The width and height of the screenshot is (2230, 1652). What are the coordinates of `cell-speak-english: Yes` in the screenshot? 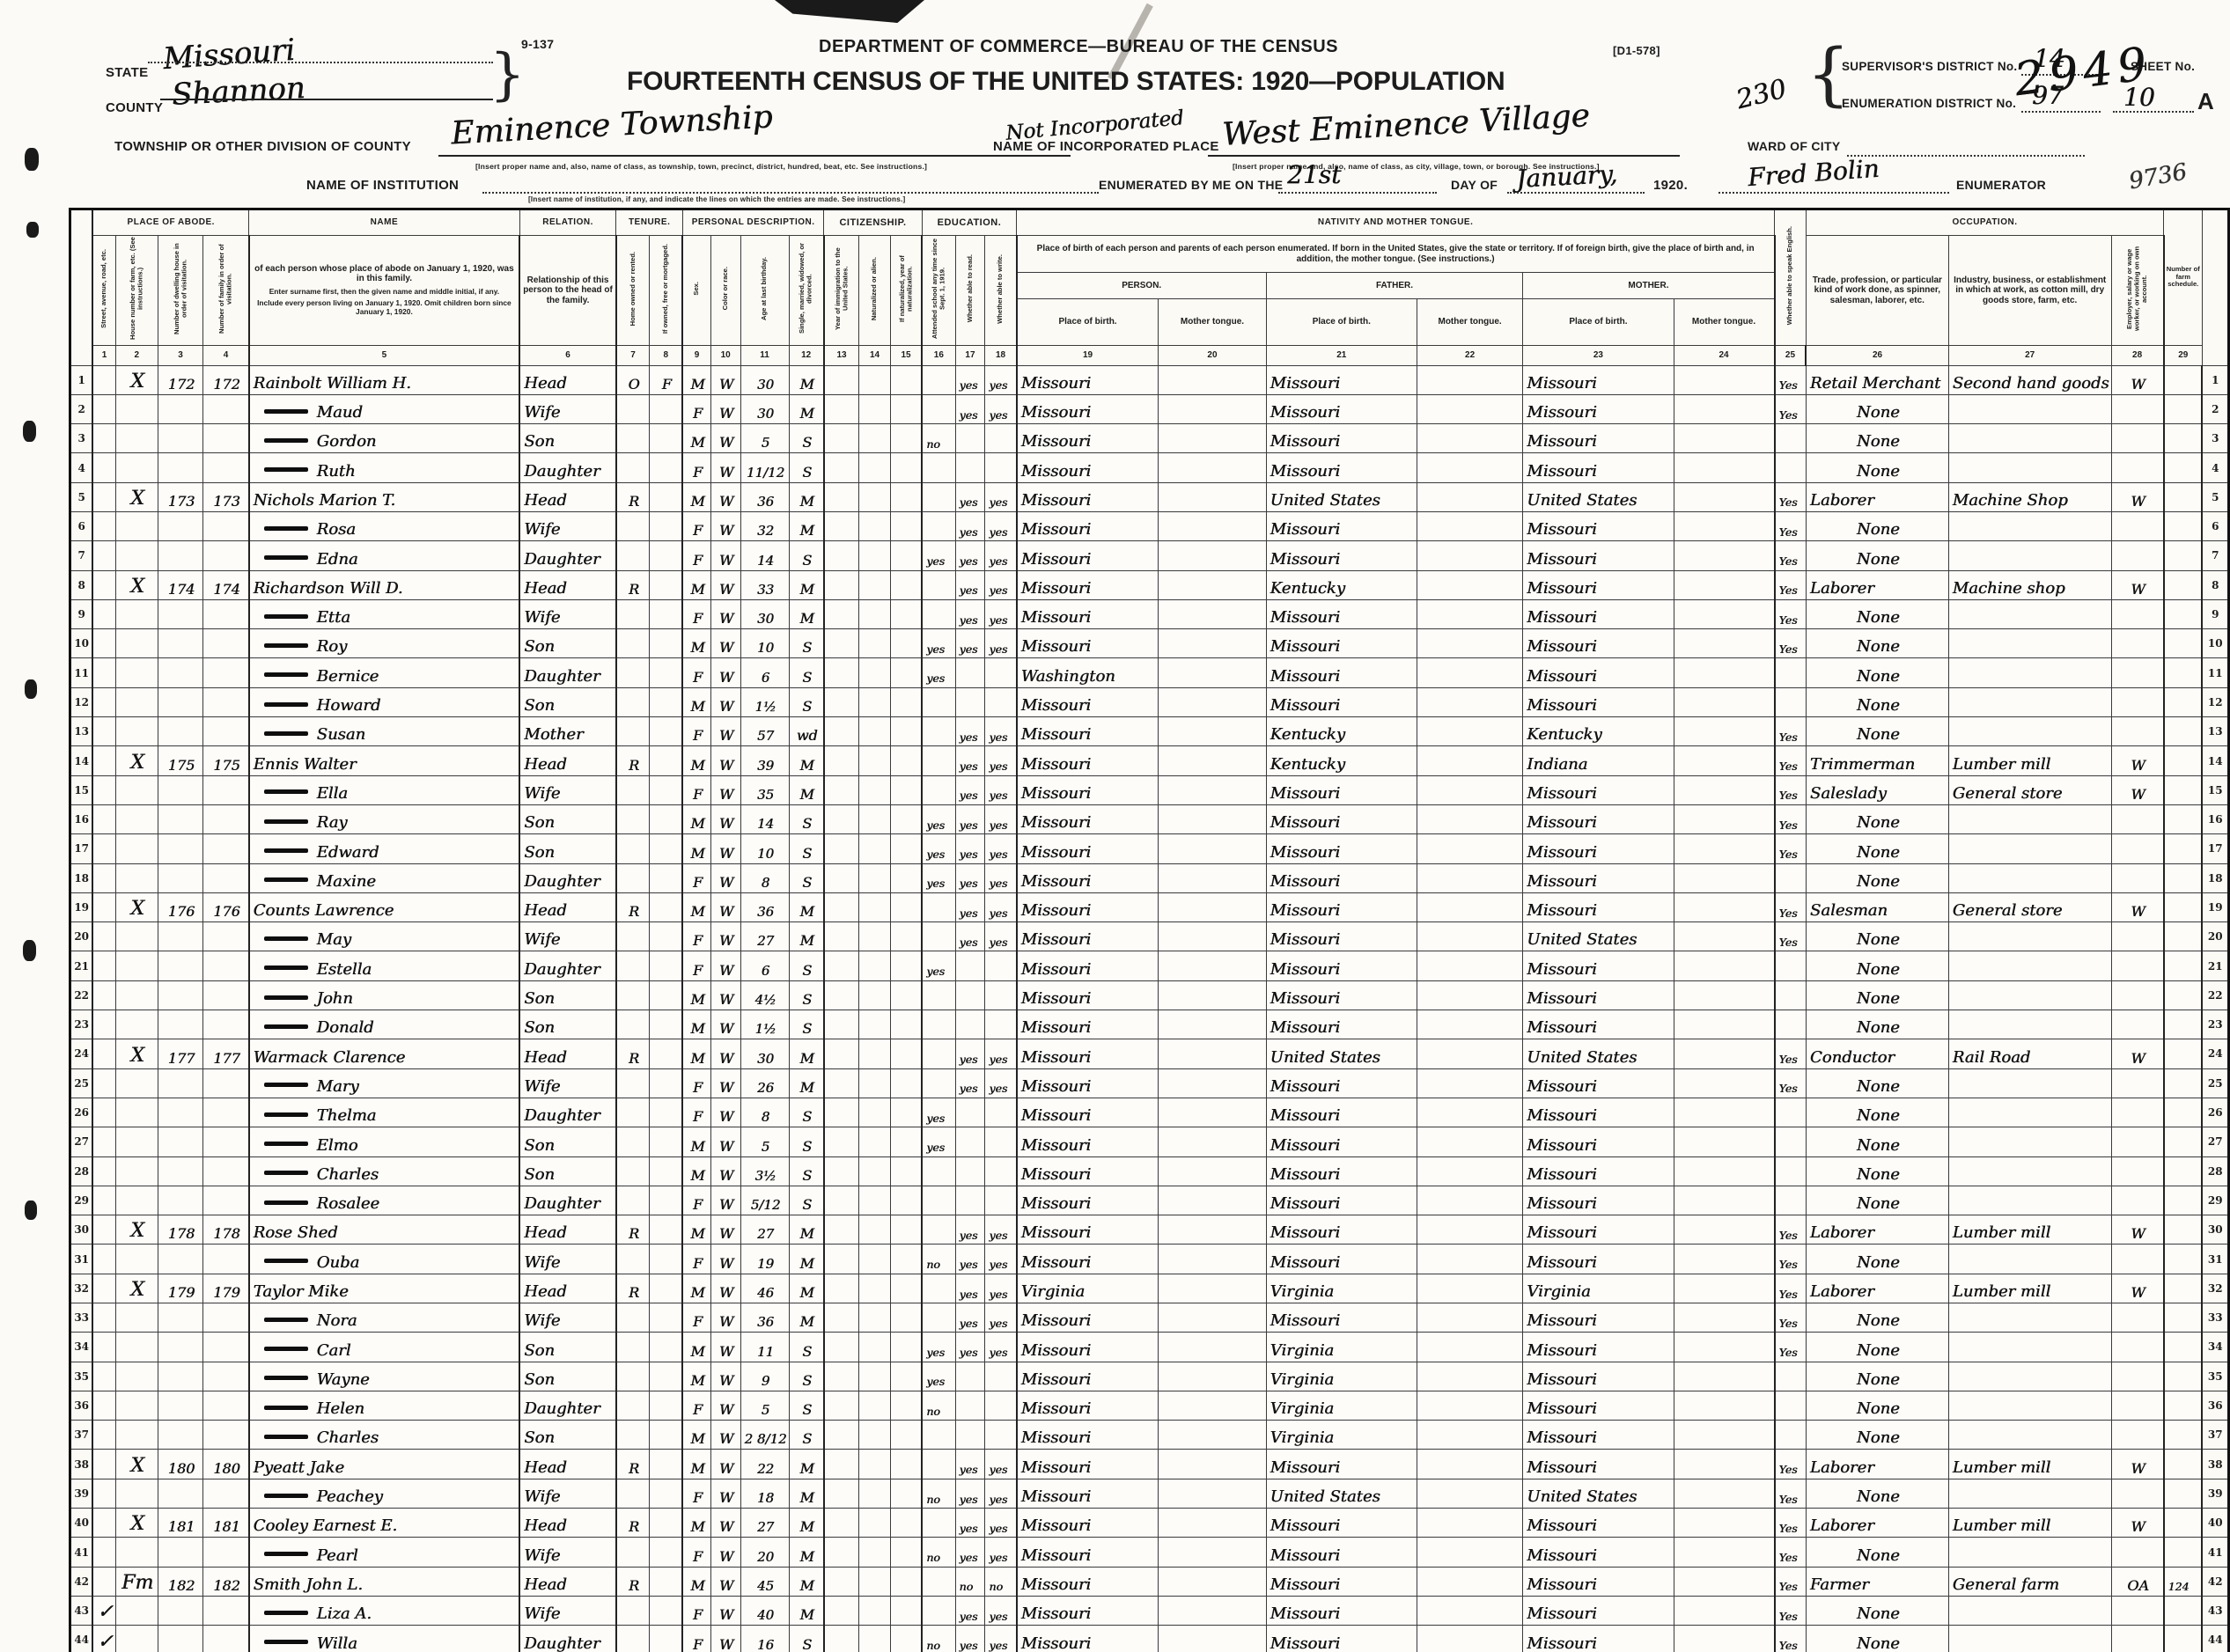 It's located at (1790, 1083).